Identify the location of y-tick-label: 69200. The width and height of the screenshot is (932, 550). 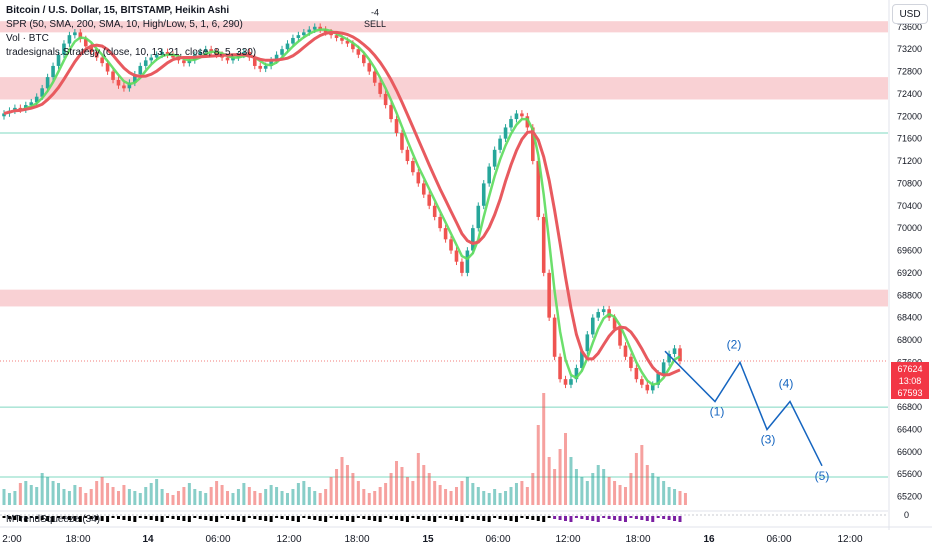
(909, 273).